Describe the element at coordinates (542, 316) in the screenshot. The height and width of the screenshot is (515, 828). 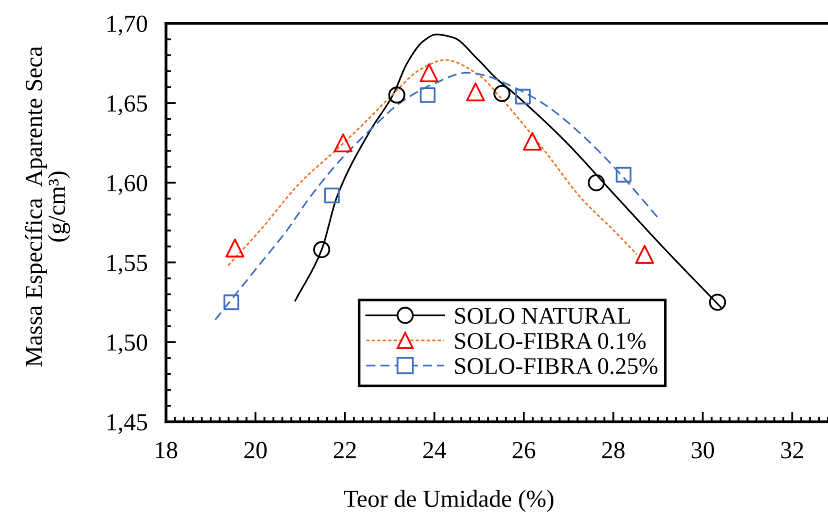
I see `legend-label: SOLO NATURAL` at that location.